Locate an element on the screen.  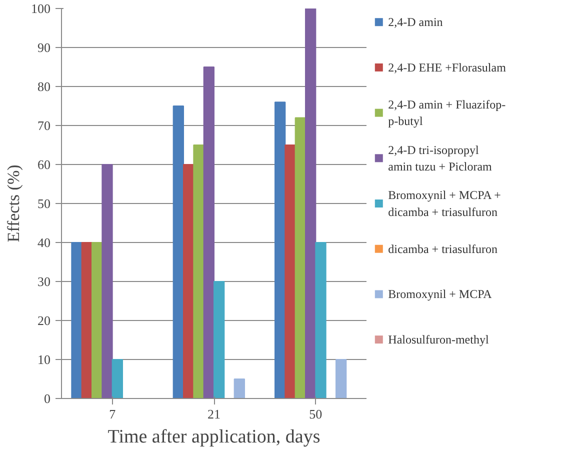
y-tick-label: 50 is located at coordinates (44, 203).